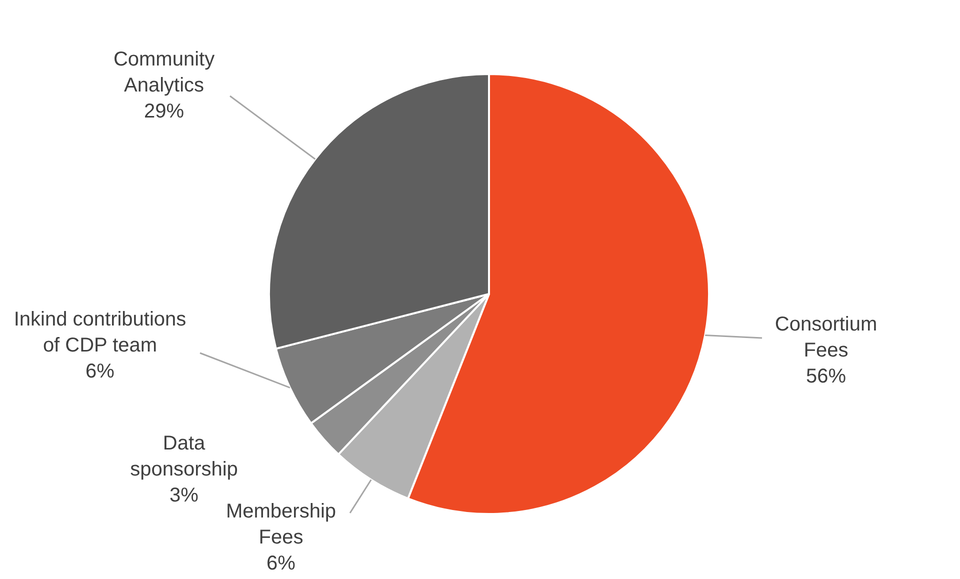 Image resolution: width=960 pixels, height=579 pixels. Describe the element at coordinates (184, 495) in the screenshot. I see `data-label: 3%` at that location.